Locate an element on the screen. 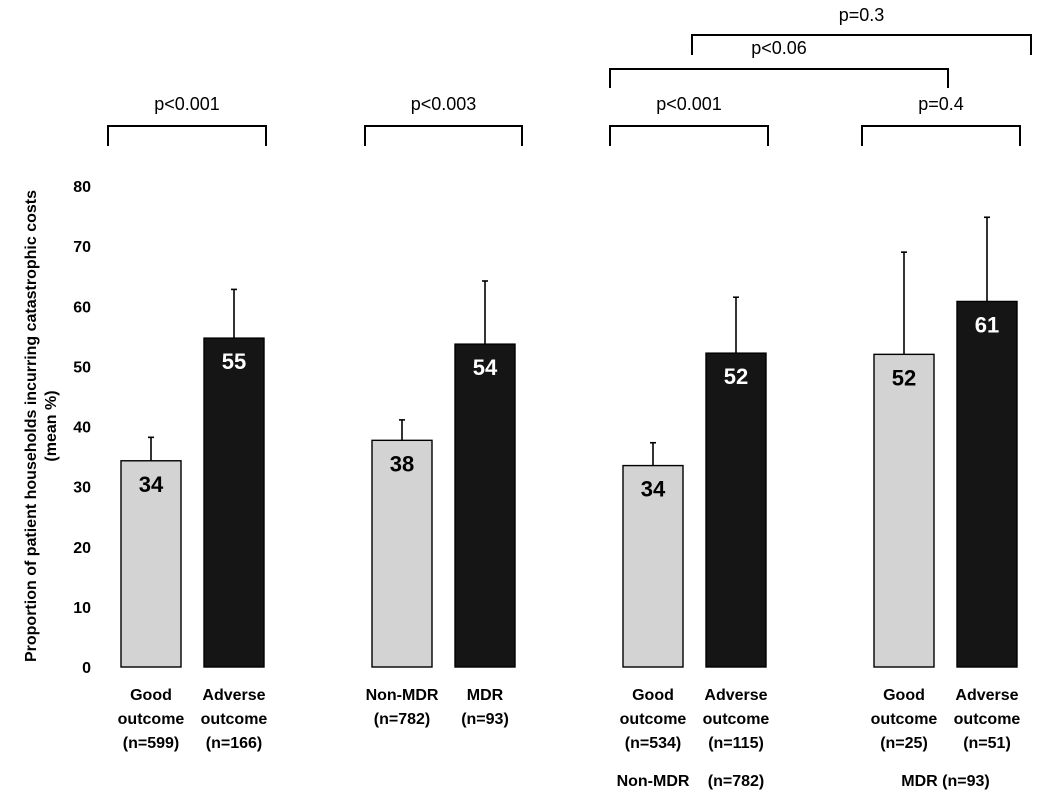 The image size is (1045, 800). data-label: 55 is located at coordinates (234, 361).